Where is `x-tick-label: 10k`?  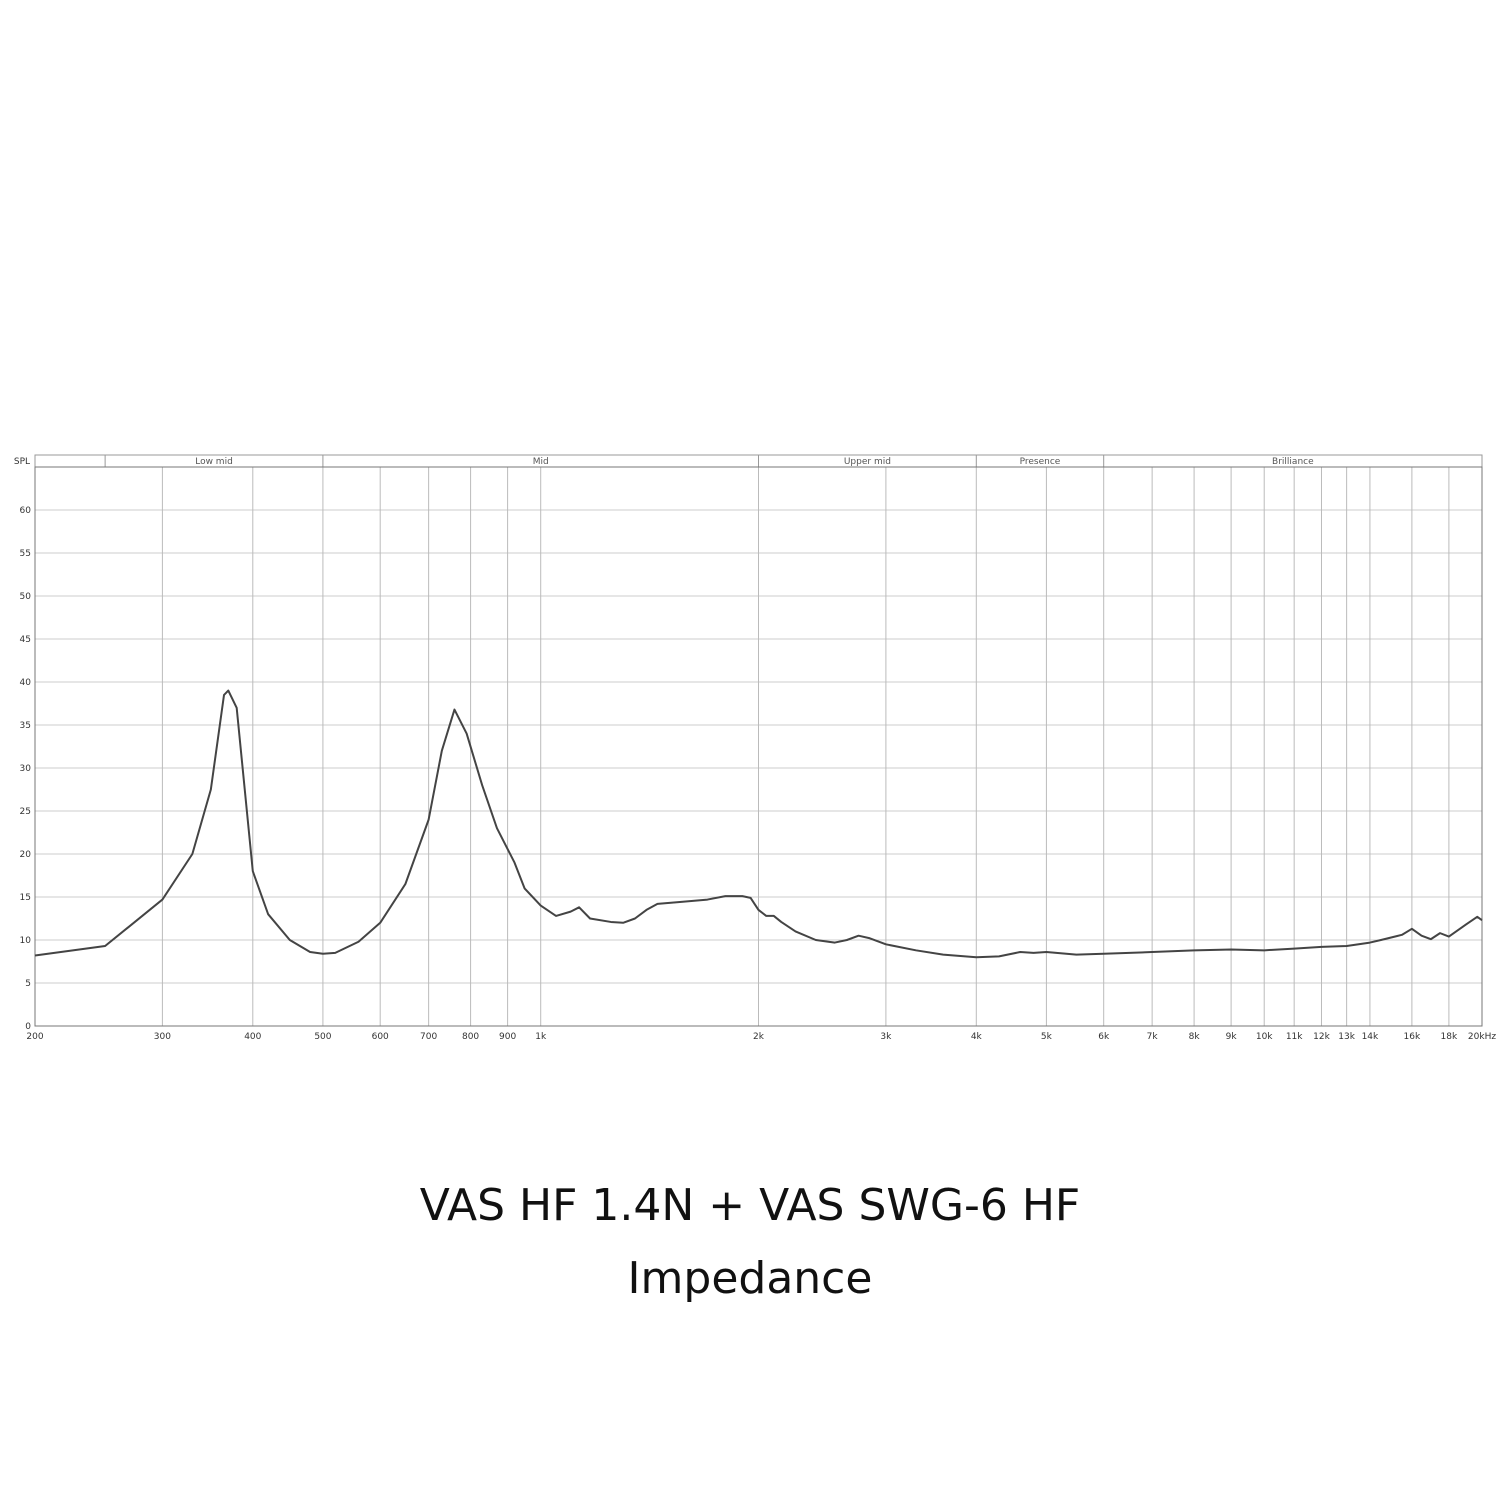 x-tick-label: 10k is located at coordinates (1264, 1037).